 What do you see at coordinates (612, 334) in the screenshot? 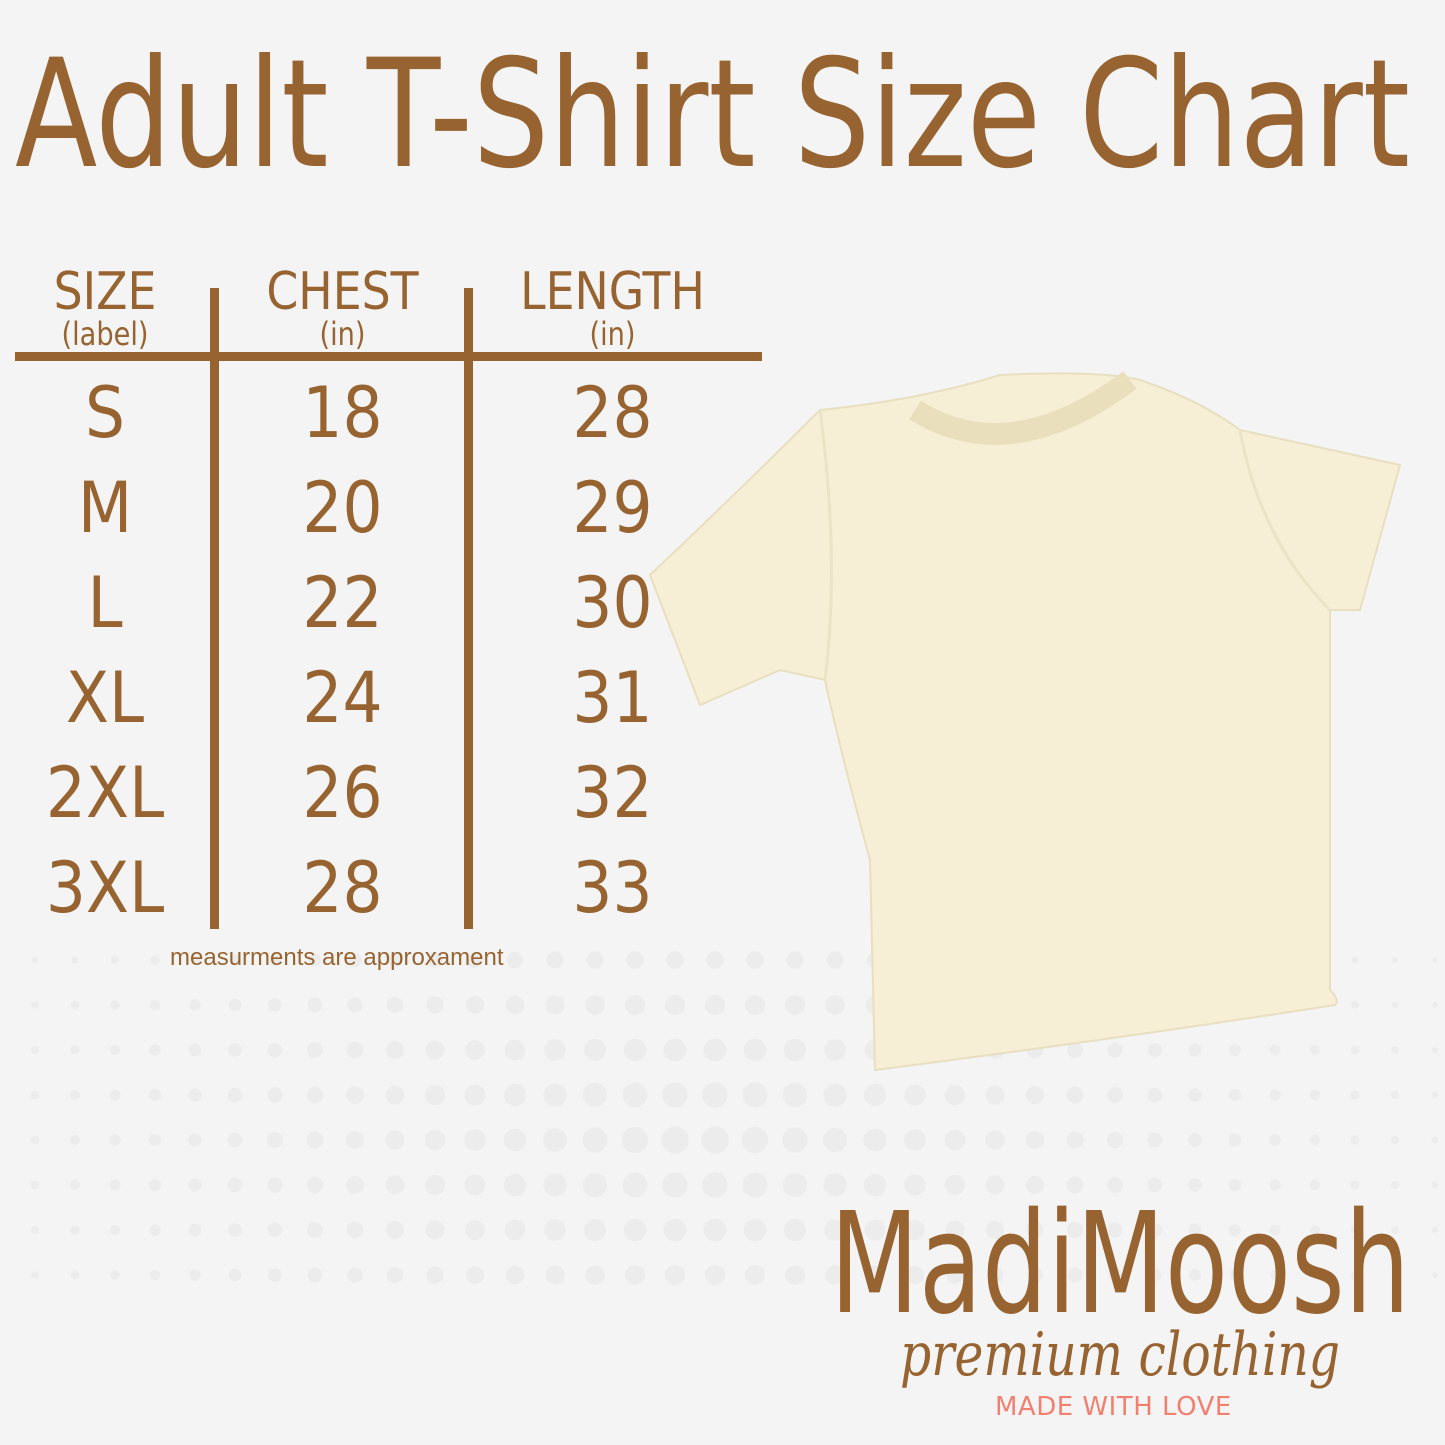
I see `header-length-unit: (in)` at bounding box center [612, 334].